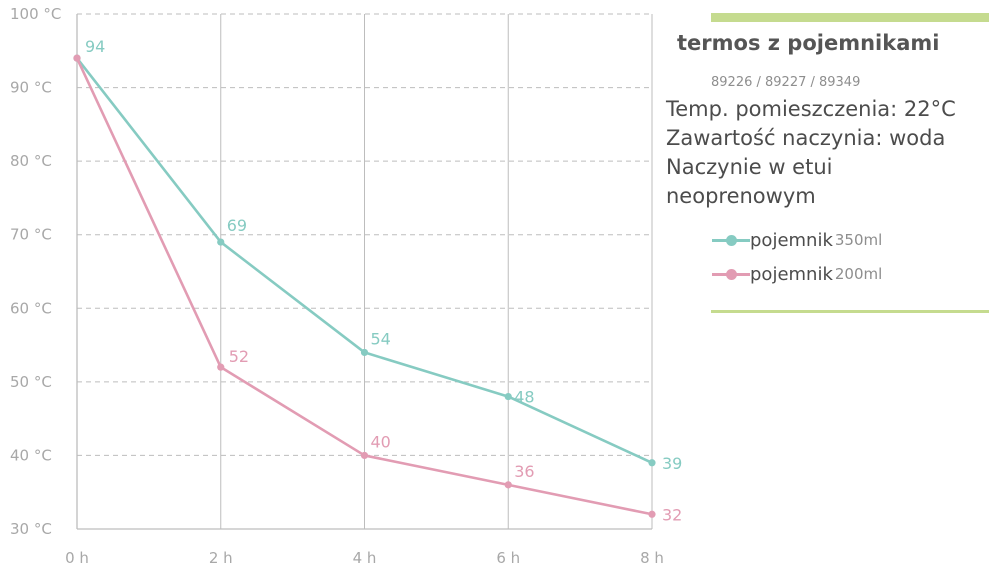 The width and height of the screenshot is (989, 570). I want to click on y-tick-label-2: 50 °C, so click(31, 382).